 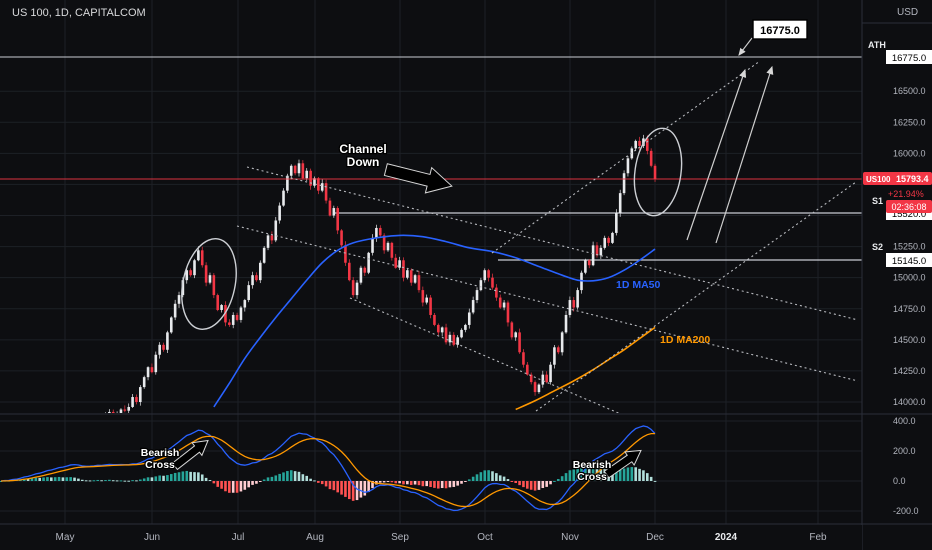 I want to click on ma50-label: 1D MA50, so click(x=638, y=285).